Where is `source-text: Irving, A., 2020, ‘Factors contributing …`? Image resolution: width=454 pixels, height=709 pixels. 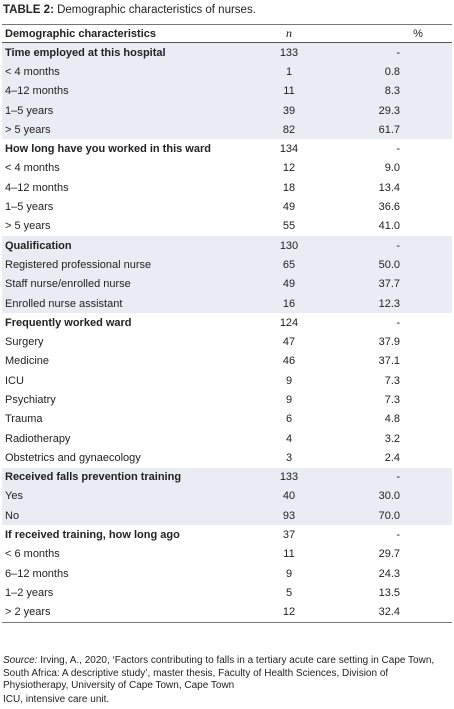 source-text: Irving, A., 2020, ‘Factors contributing … is located at coordinates (219, 673).